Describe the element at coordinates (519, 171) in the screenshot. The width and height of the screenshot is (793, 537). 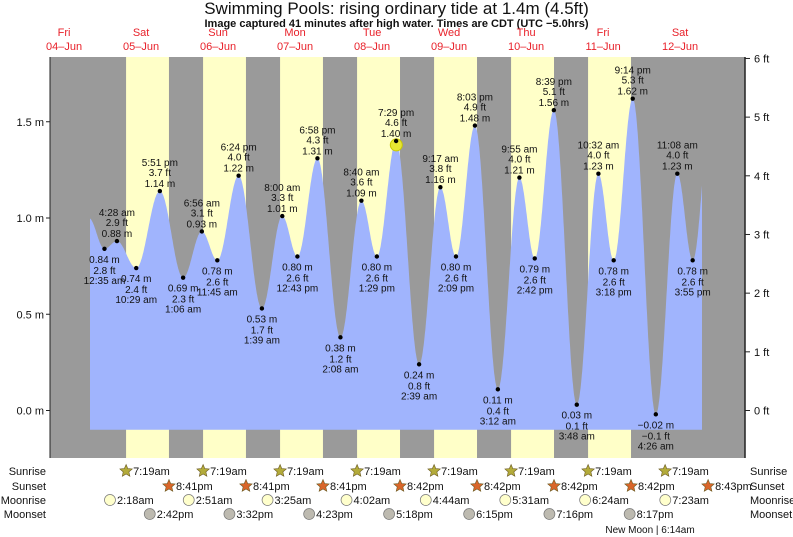
I see `tide-m-label: 1.21 m` at that location.